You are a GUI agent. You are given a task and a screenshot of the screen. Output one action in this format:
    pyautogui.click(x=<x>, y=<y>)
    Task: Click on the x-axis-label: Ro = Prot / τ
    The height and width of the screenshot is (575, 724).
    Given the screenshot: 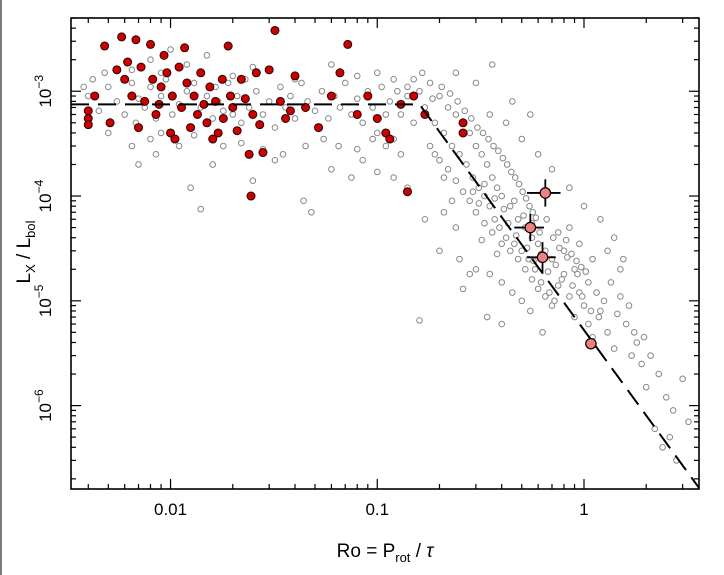 What is the action you would take?
    pyautogui.click(x=386, y=553)
    